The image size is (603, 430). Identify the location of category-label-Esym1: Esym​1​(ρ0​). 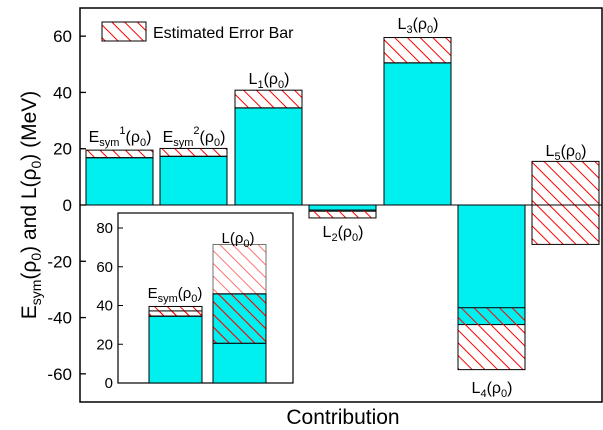
(120, 137).